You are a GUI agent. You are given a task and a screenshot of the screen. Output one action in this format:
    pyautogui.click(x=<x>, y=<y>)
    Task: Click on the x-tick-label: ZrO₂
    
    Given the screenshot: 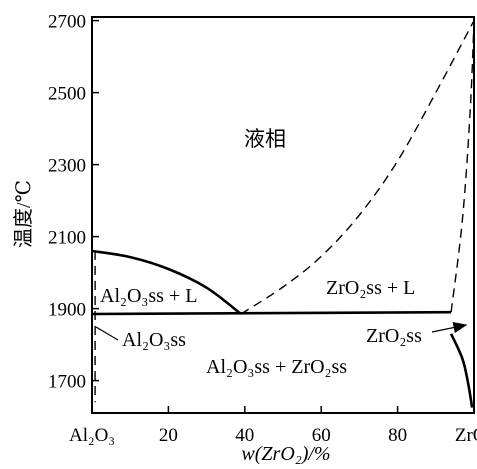 What is the action you would take?
    pyautogui.click(x=466, y=435)
    